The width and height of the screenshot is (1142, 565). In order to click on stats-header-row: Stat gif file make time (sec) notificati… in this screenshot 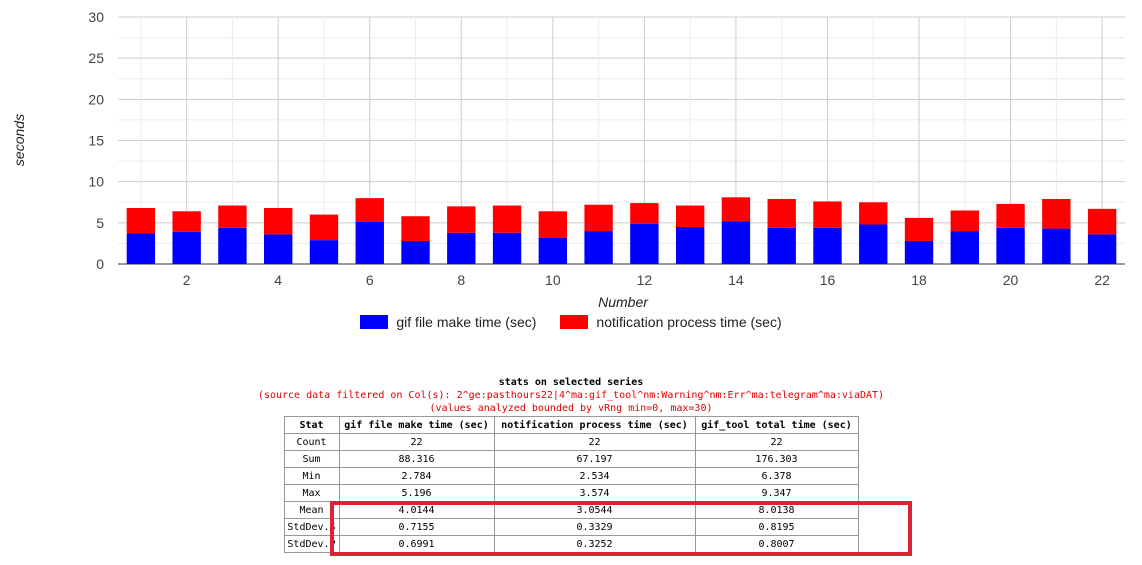, I will do `click(571, 425)`.